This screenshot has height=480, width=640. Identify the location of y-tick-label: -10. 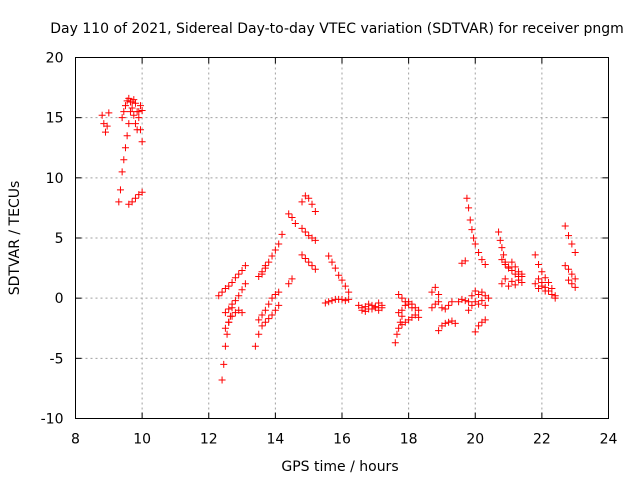
(52, 420).